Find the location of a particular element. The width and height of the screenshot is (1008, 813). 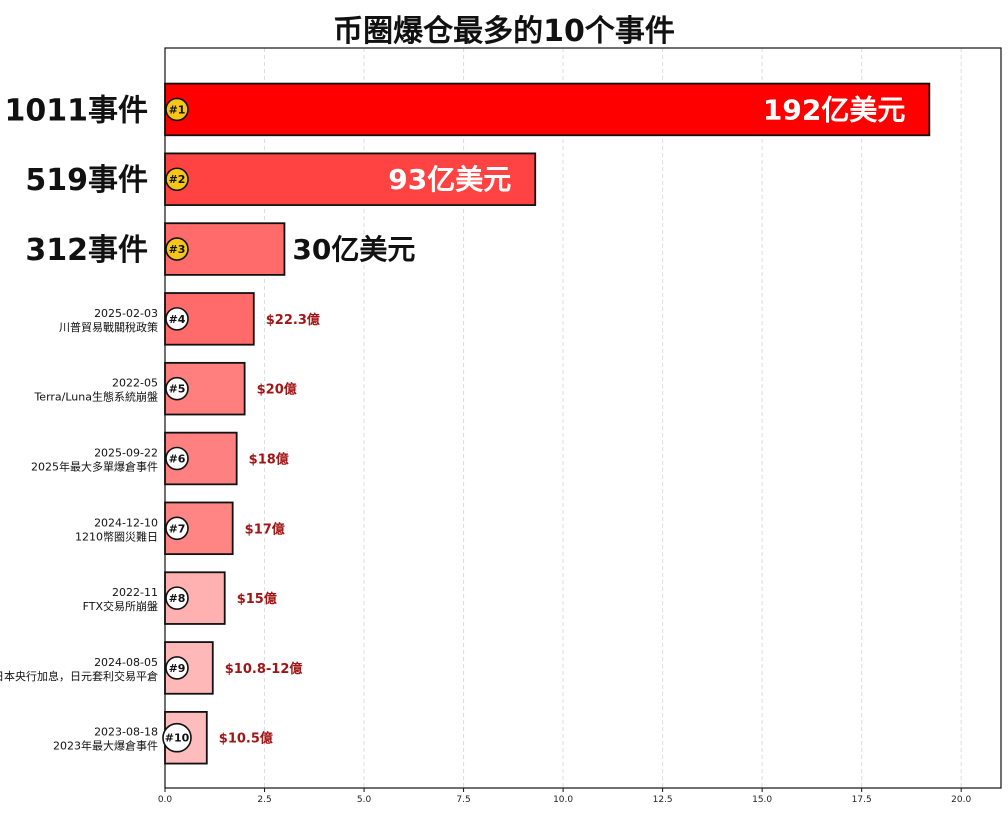

rank-badge-label: #8 is located at coordinates (177, 598).